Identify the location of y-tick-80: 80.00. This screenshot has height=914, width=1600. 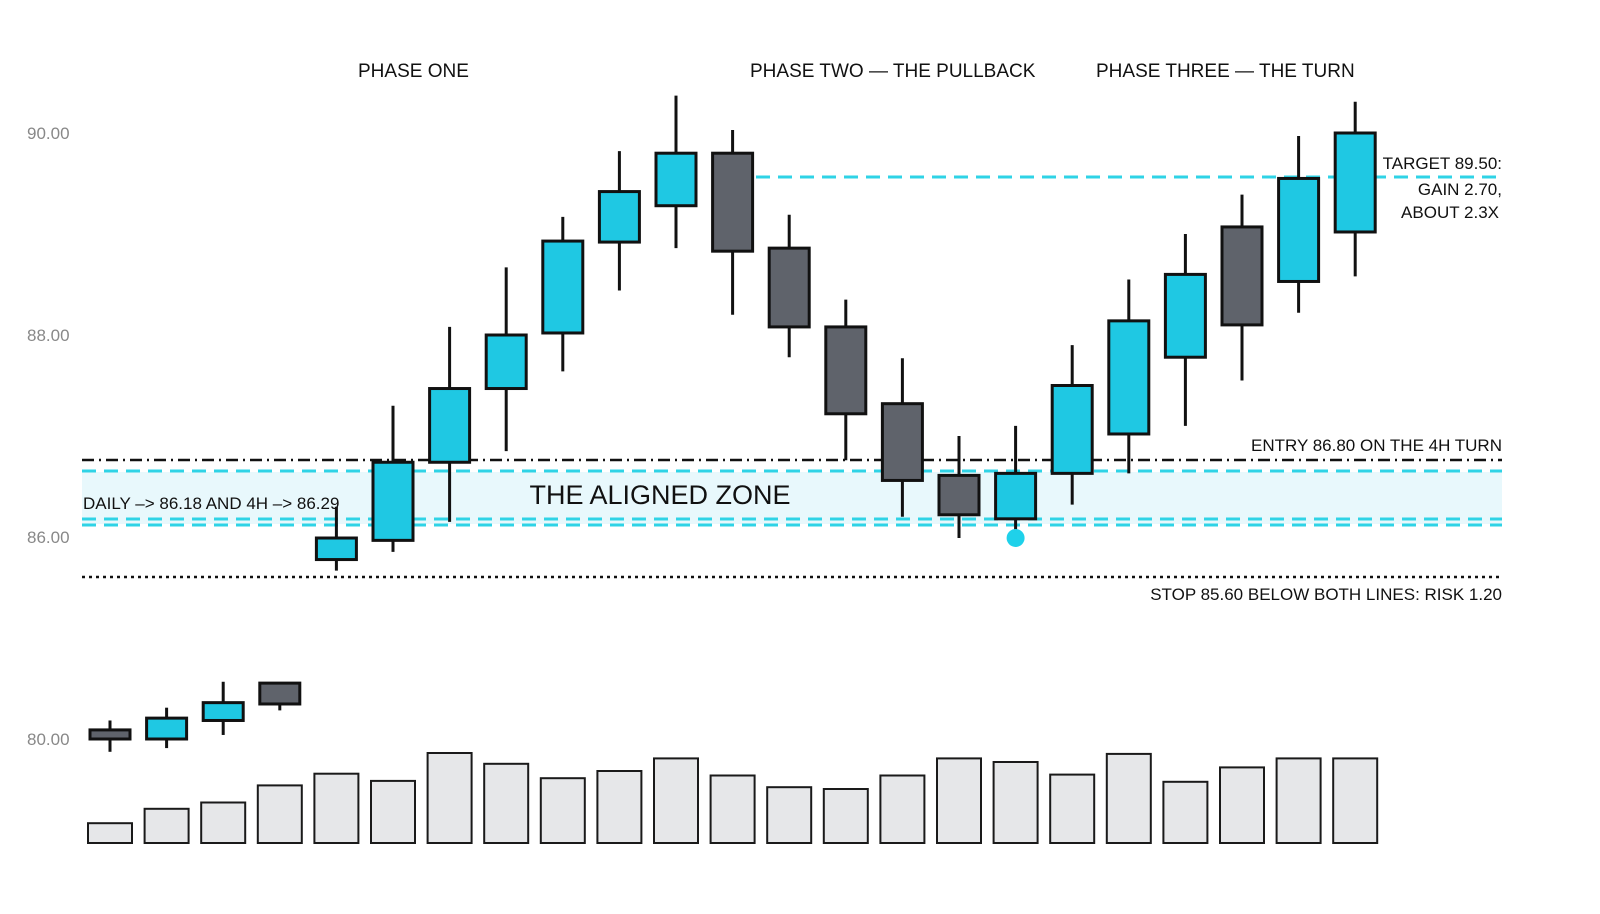
(48, 739).